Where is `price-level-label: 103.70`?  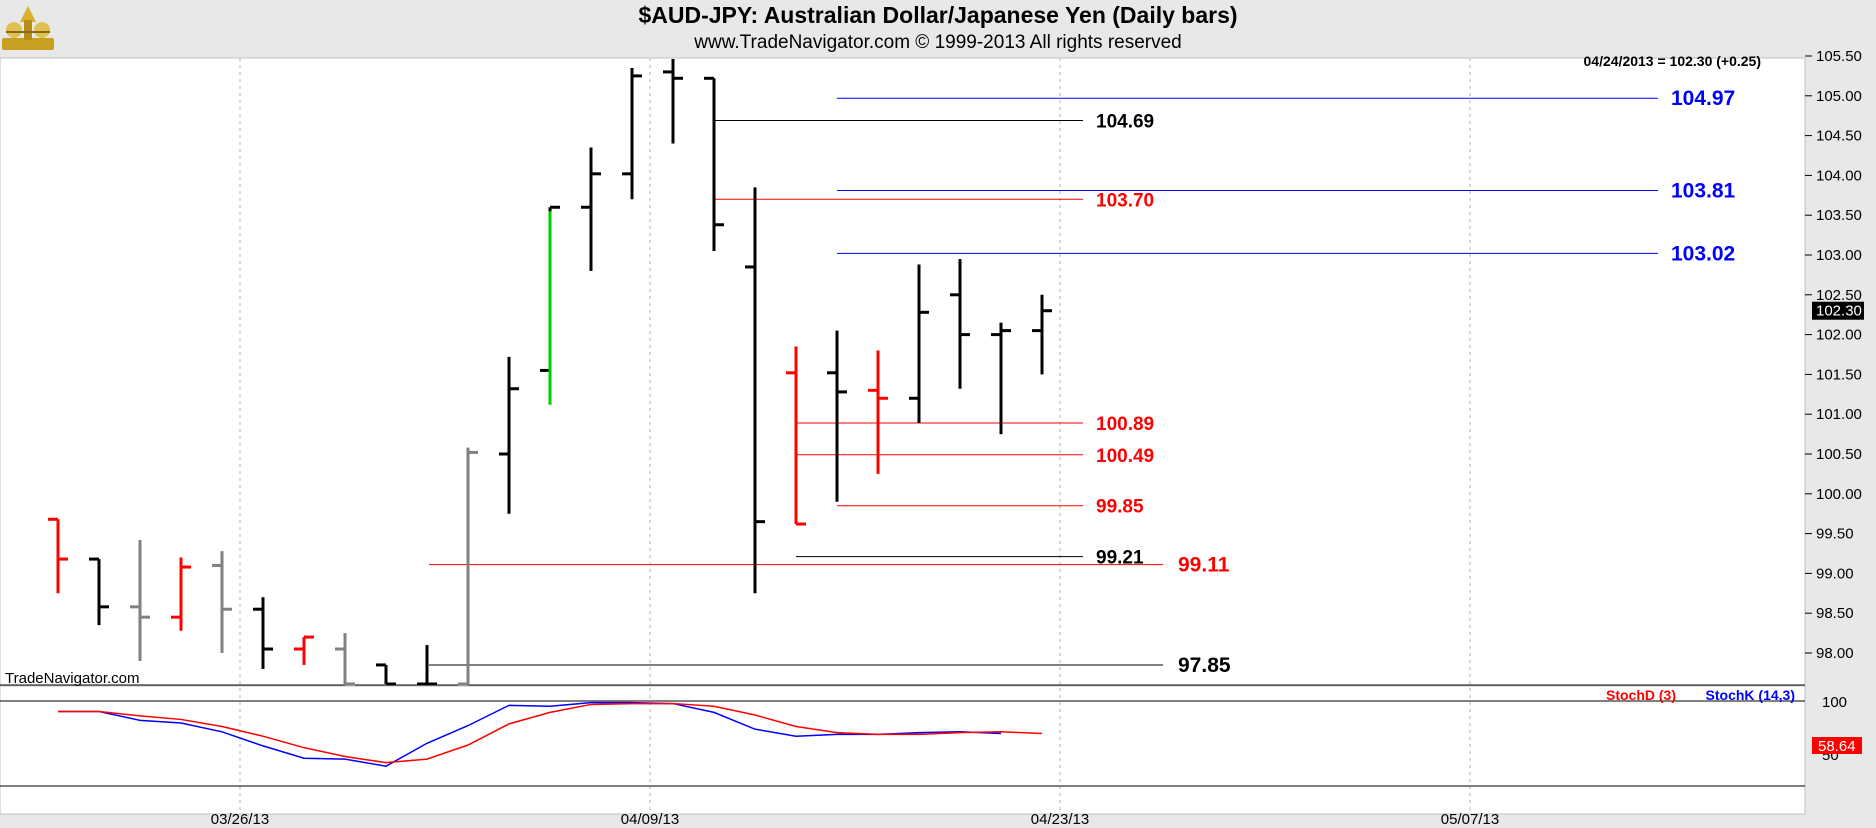
price-level-label: 103.70 is located at coordinates (1125, 200).